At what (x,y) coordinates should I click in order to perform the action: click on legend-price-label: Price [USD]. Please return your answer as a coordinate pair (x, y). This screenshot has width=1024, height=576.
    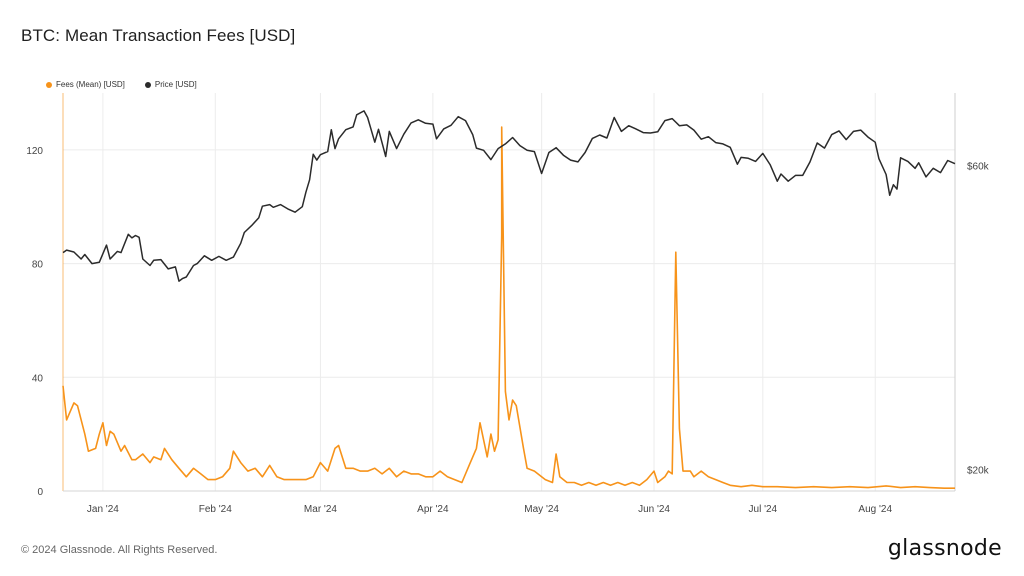
    Looking at the image, I should click on (175, 84).